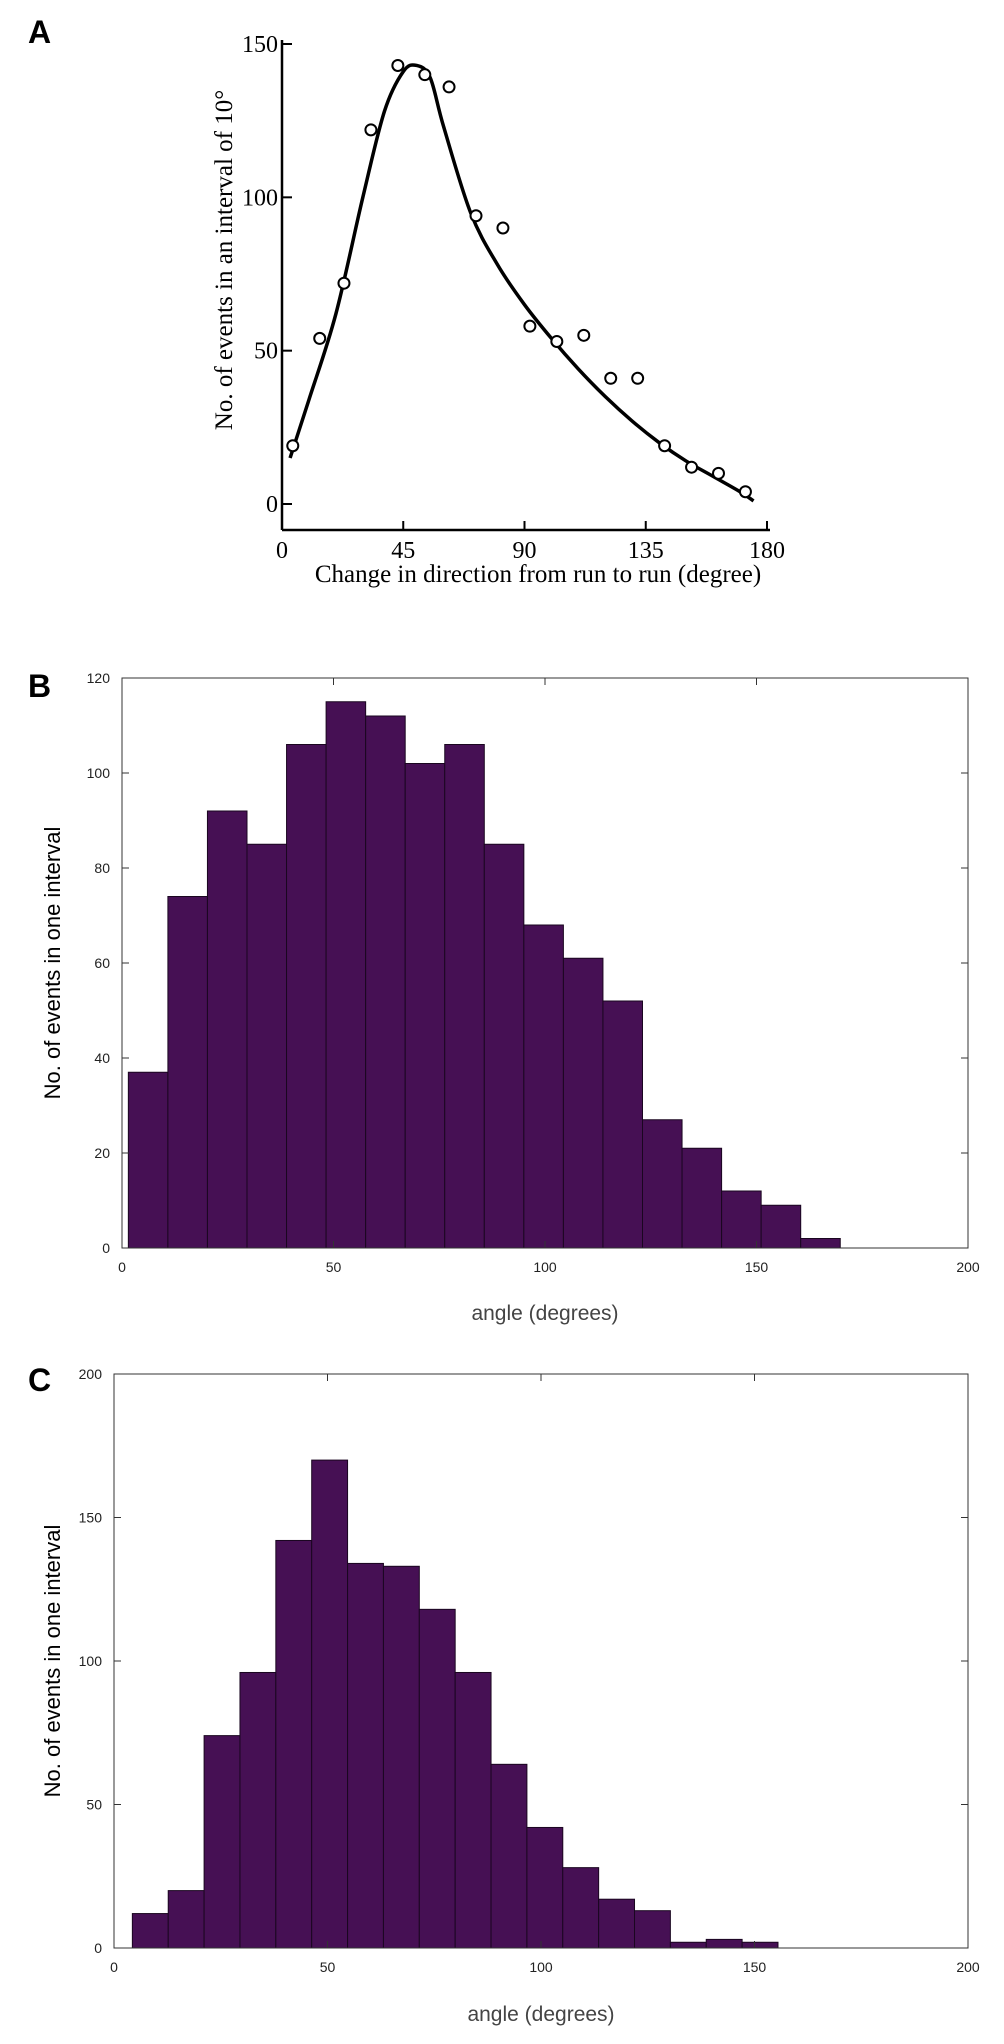 This screenshot has height=2044, width=1004. I want to click on x-tick-label: 135, so click(646, 551).